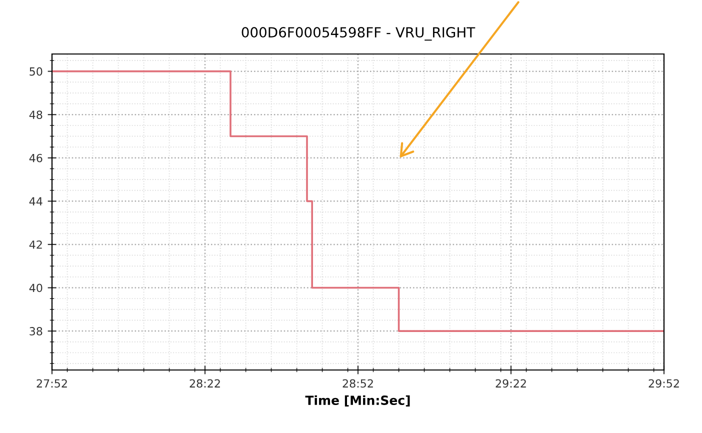 This screenshot has width=702, height=433. Describe the element at coordinates (35, 158) in the screenshot. I see `y-tick-label: 46` at that location.